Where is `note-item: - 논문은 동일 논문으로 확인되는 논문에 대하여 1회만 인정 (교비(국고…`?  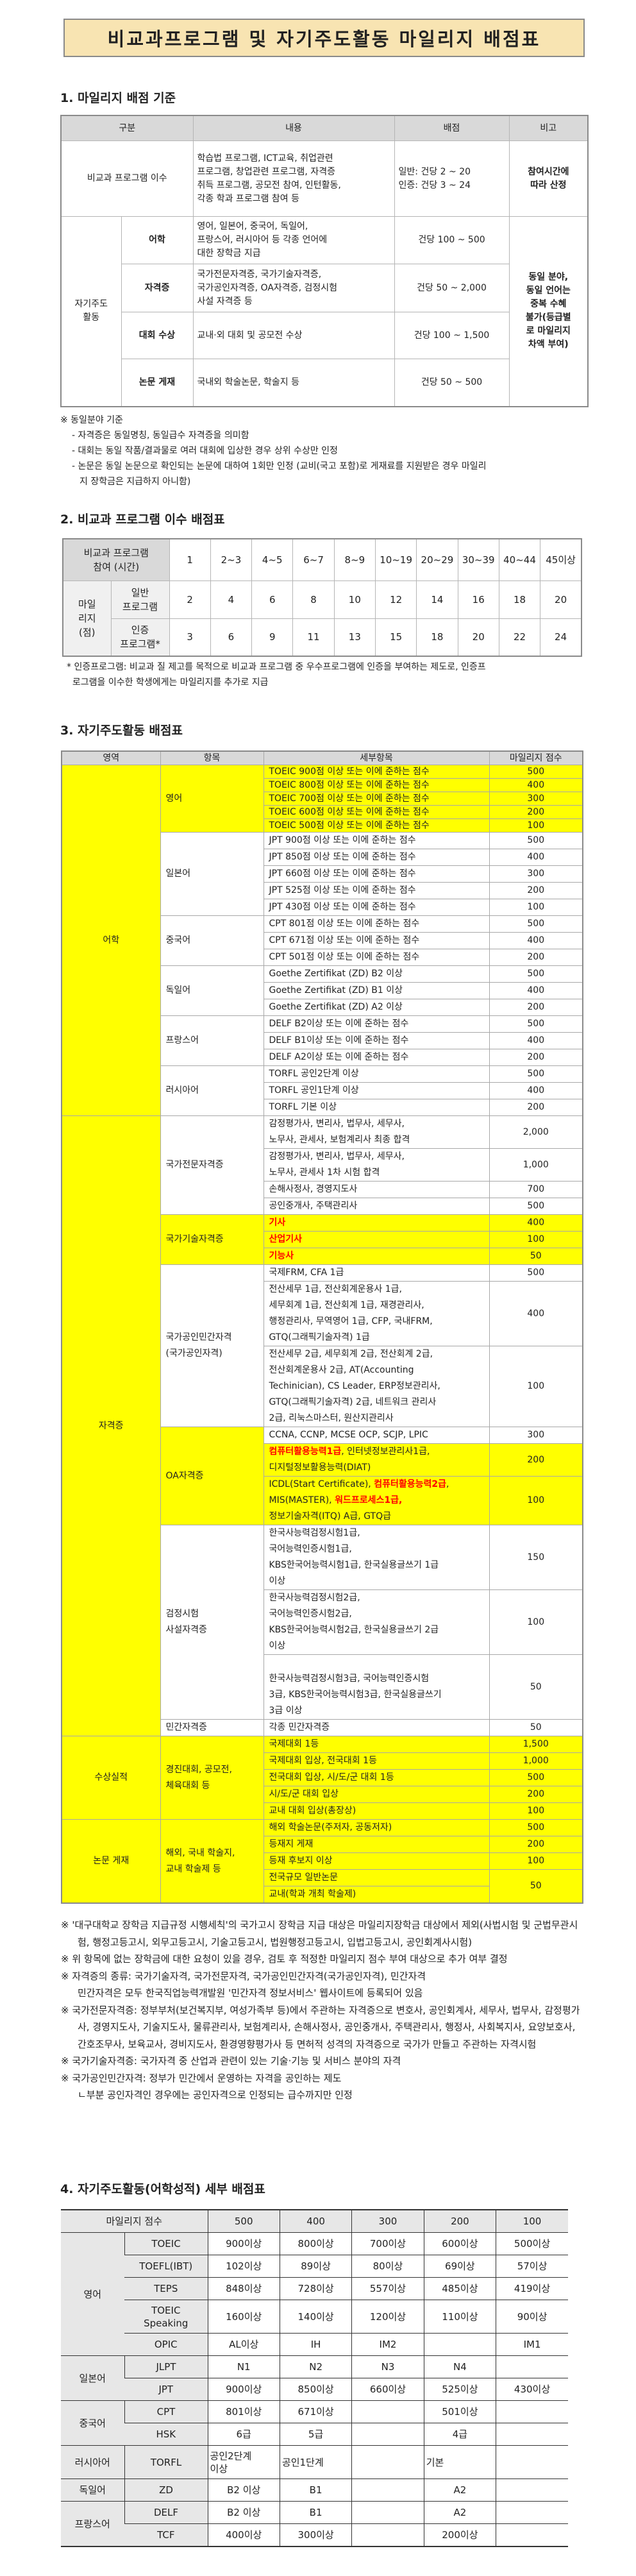
note-item: - 논문은 동일 논문으로 확인되는 논문에 대하여 1회만 인정 (교비(국고… is located at coordinates (279, 474).